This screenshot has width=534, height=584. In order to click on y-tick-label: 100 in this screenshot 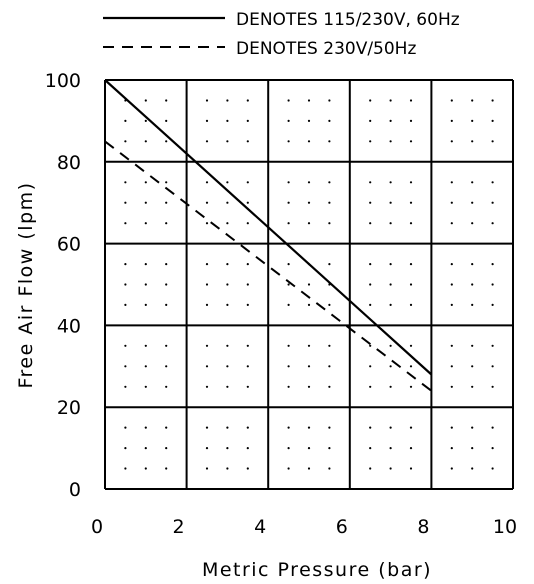, I will do `click(63, 81)`.